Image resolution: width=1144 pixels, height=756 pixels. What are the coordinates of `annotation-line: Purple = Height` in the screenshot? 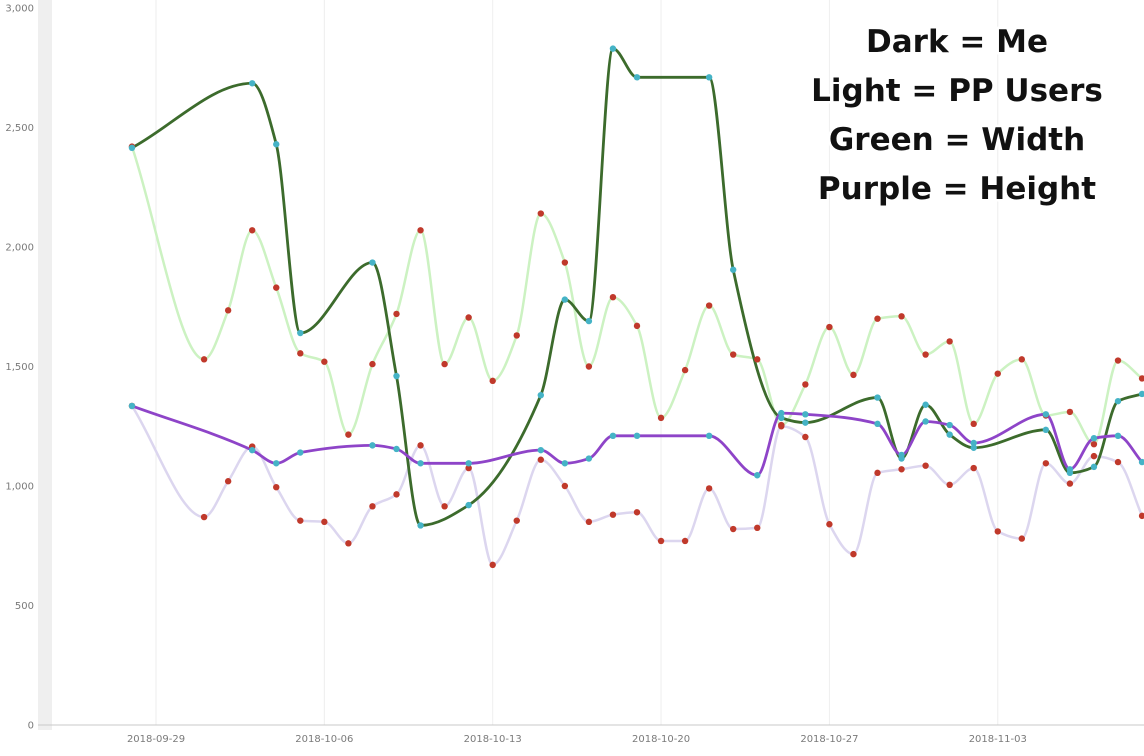 It's located at (957, 189).